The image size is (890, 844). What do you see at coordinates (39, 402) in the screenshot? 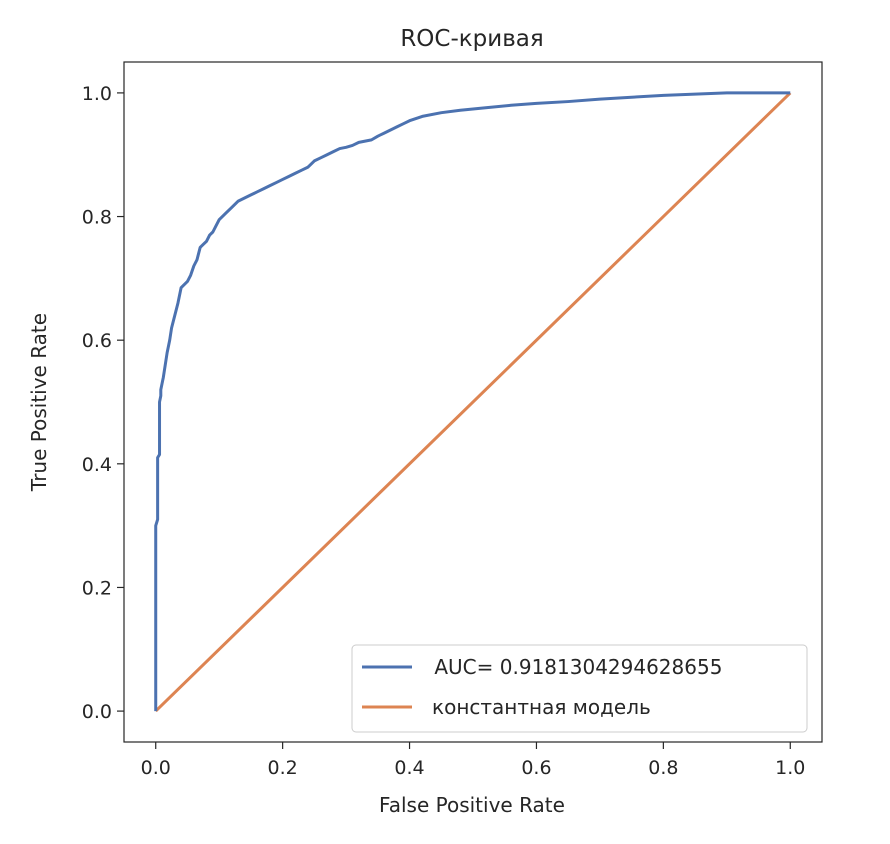
I see `y-axis-label: True Positive Rate` at bounding box center [39, 402].